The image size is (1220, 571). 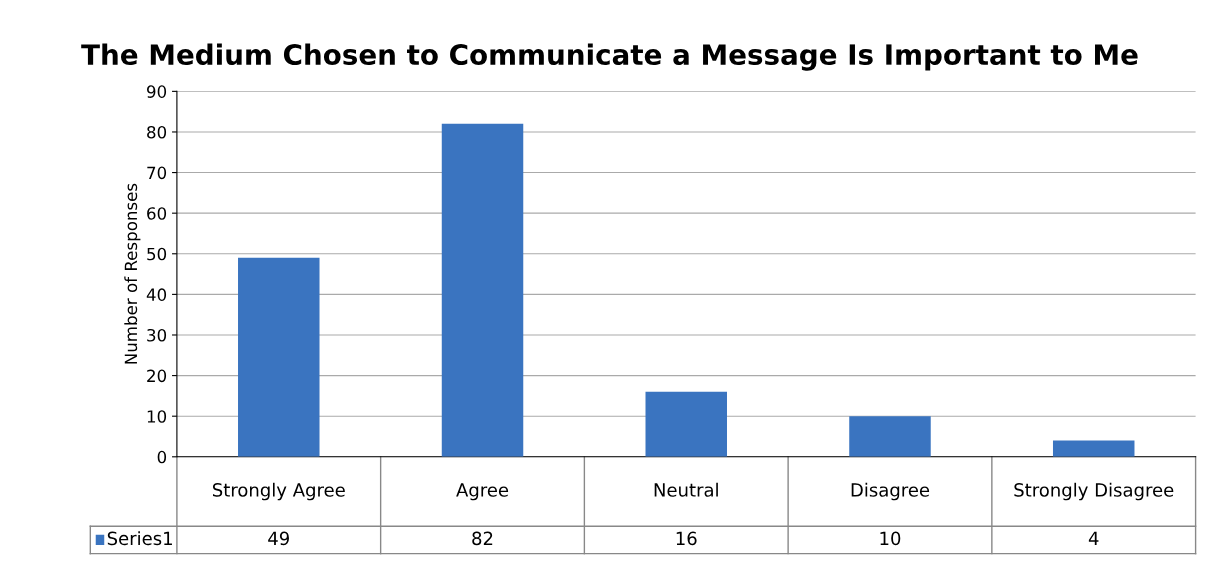 I want to click on data-label: 49, so click(x=278, y=538).